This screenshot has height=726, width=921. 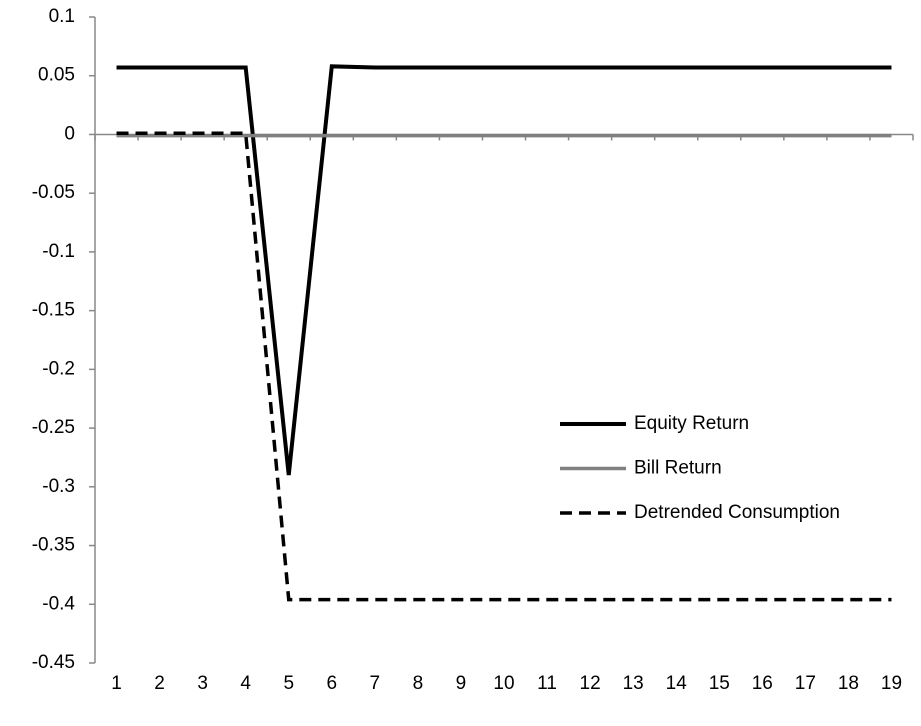 I want to click on x-tick-label: 11, so click(x=547, y=683).